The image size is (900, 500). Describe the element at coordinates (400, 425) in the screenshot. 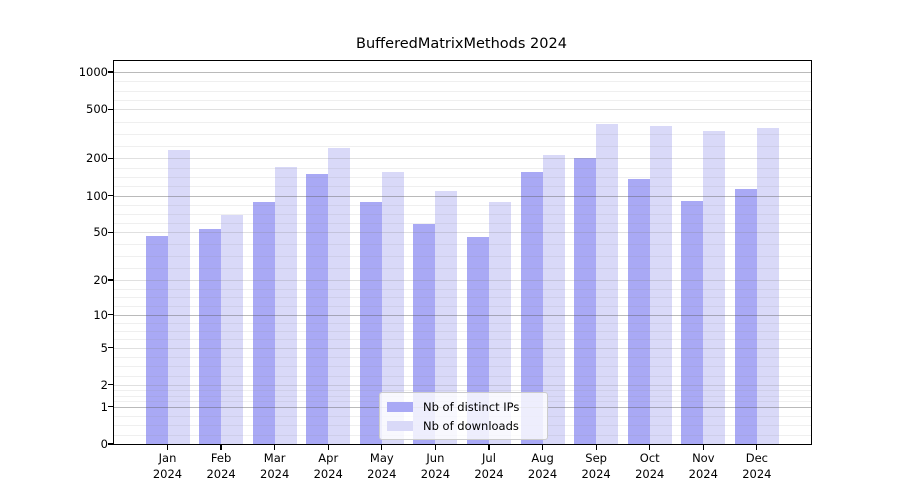

I see `legend-swatch-downloads` at that location.